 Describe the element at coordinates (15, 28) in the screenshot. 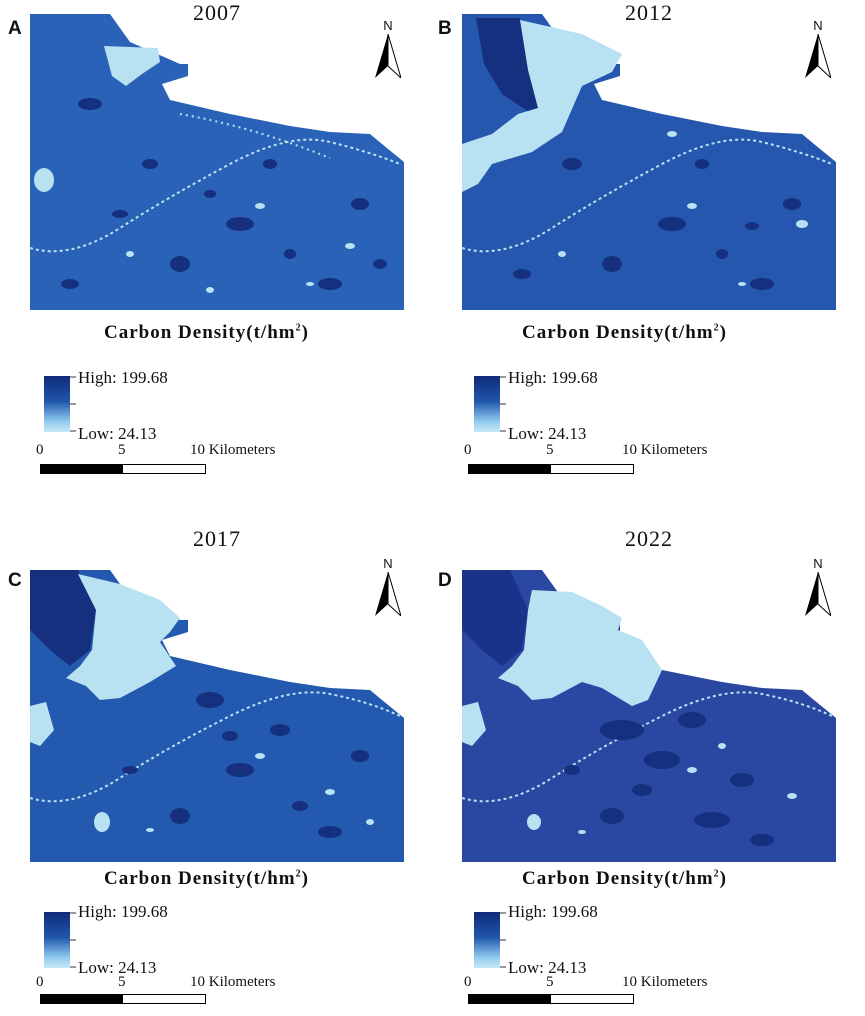

I see `panel-letter: A` at that location.